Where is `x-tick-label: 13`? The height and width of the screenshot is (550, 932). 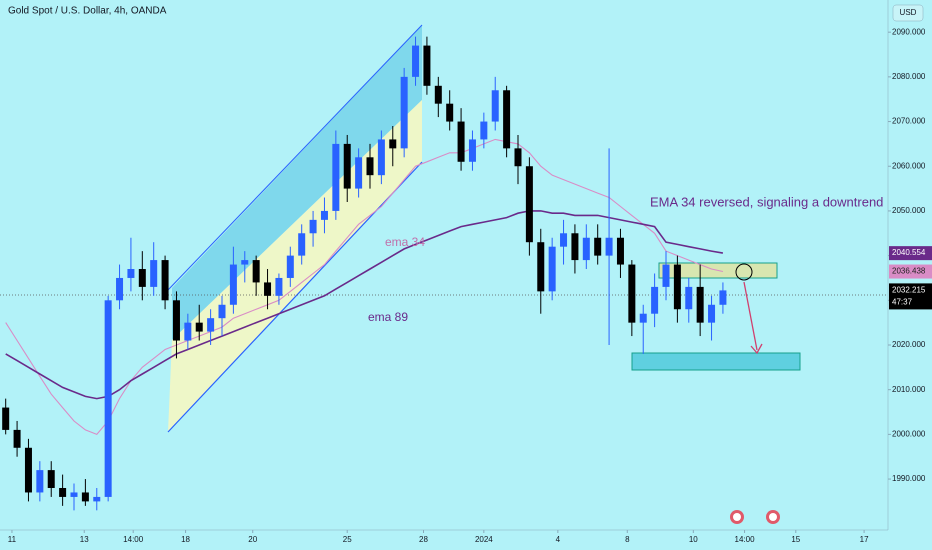
x-tick-label: 13 is located at coordinates (84, 539).